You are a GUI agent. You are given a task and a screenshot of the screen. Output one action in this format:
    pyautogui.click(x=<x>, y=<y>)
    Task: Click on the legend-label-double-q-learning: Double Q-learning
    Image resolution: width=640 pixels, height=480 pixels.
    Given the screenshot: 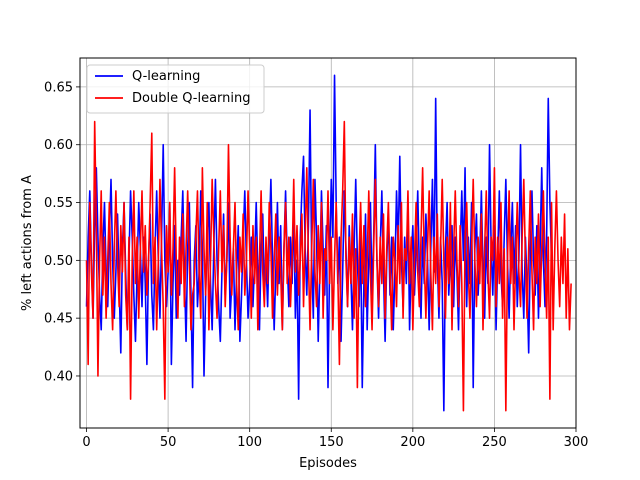 What is the action you would take?
    pyautogui.click(x=191, y=98)
    